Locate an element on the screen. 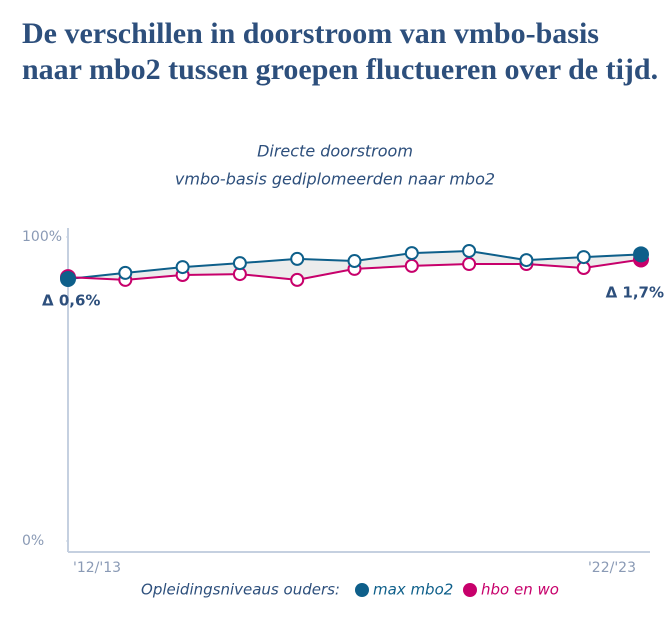 The image size is (671, 625). chart-subtitle: vmbo-basis gediplomeerden naar mbo2 is located at coordinates (335, 179).